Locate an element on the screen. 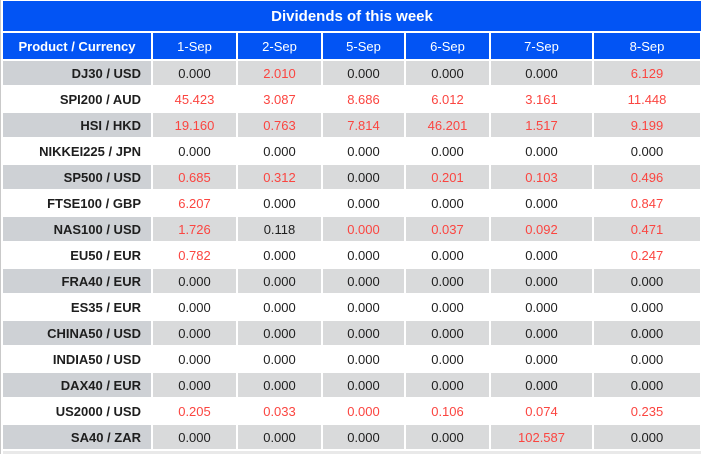 The height and width of the screenshot is (454, 701). dividend-value-cell: 0.685 is located at coordinates (194, 177).